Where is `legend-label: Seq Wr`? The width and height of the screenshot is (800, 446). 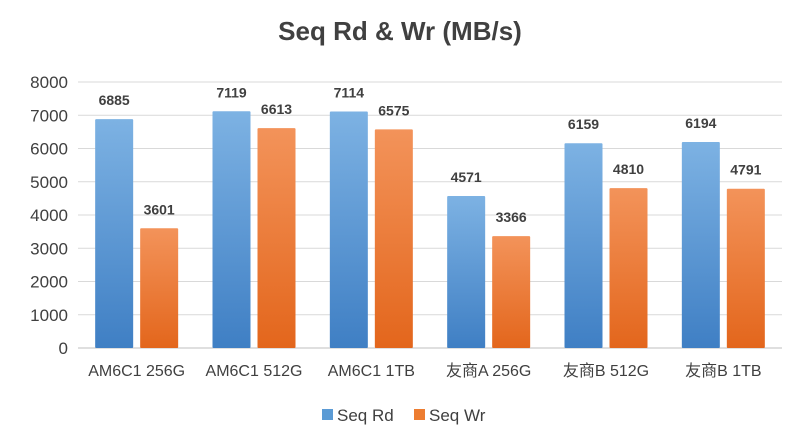
legend-label: Seq Wr is located at coordinates (457, 415).